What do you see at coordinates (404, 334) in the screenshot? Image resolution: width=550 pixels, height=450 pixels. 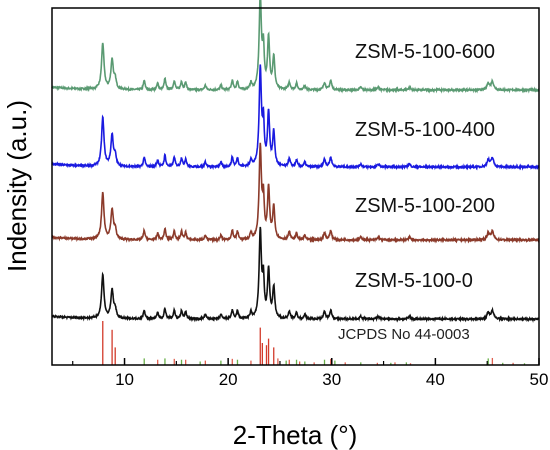 I see `reference-label: JCPDS No 44-0003` at bounding box center [404, 334].